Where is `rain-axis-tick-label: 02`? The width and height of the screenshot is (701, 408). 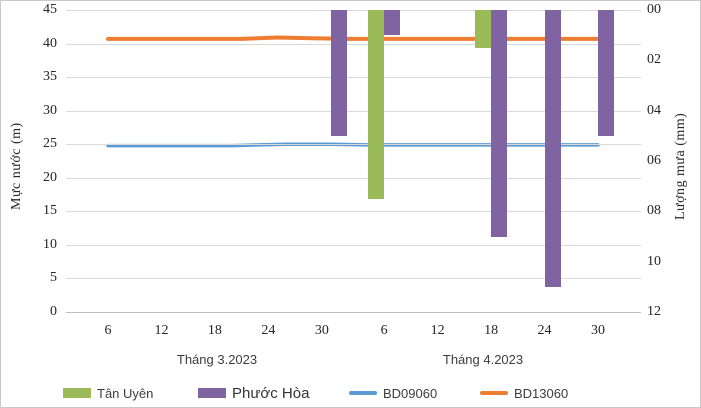 rain-axis-tick-label: 02 is located at coordinates (654, 60).